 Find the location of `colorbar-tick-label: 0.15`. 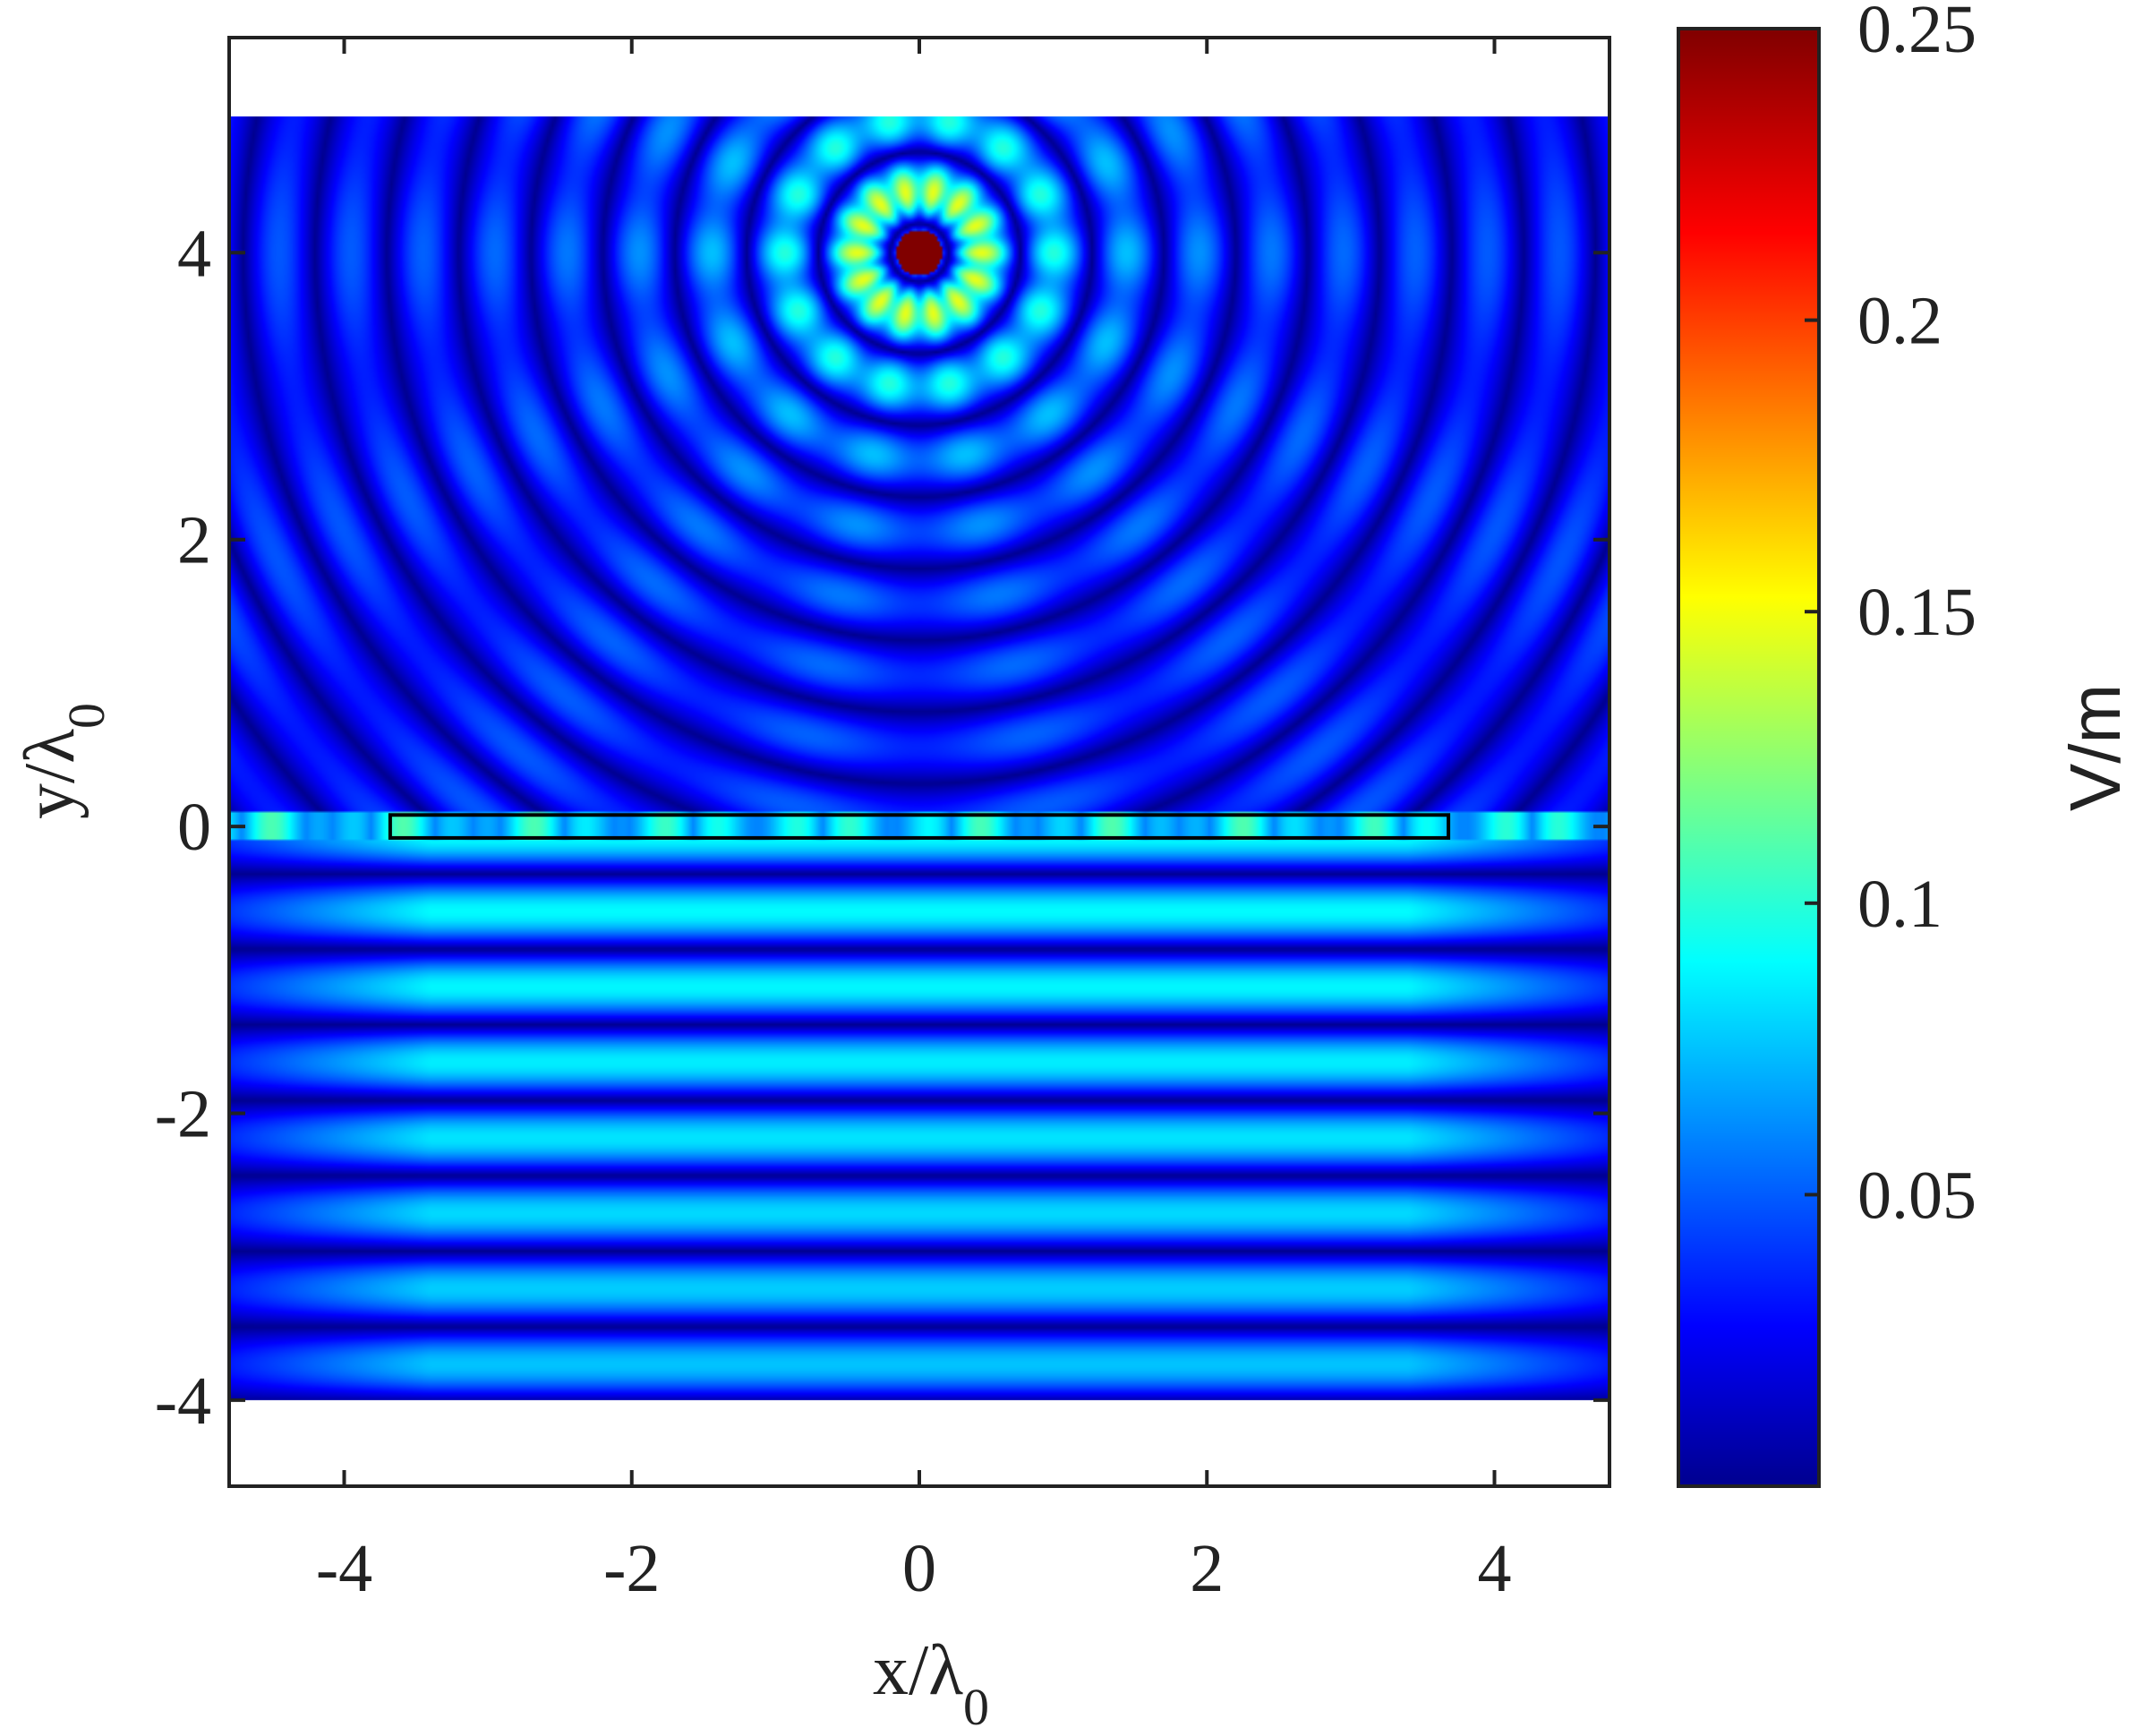

colorbar-tick-label: 0.15 is located at coordinates (1917, 612).